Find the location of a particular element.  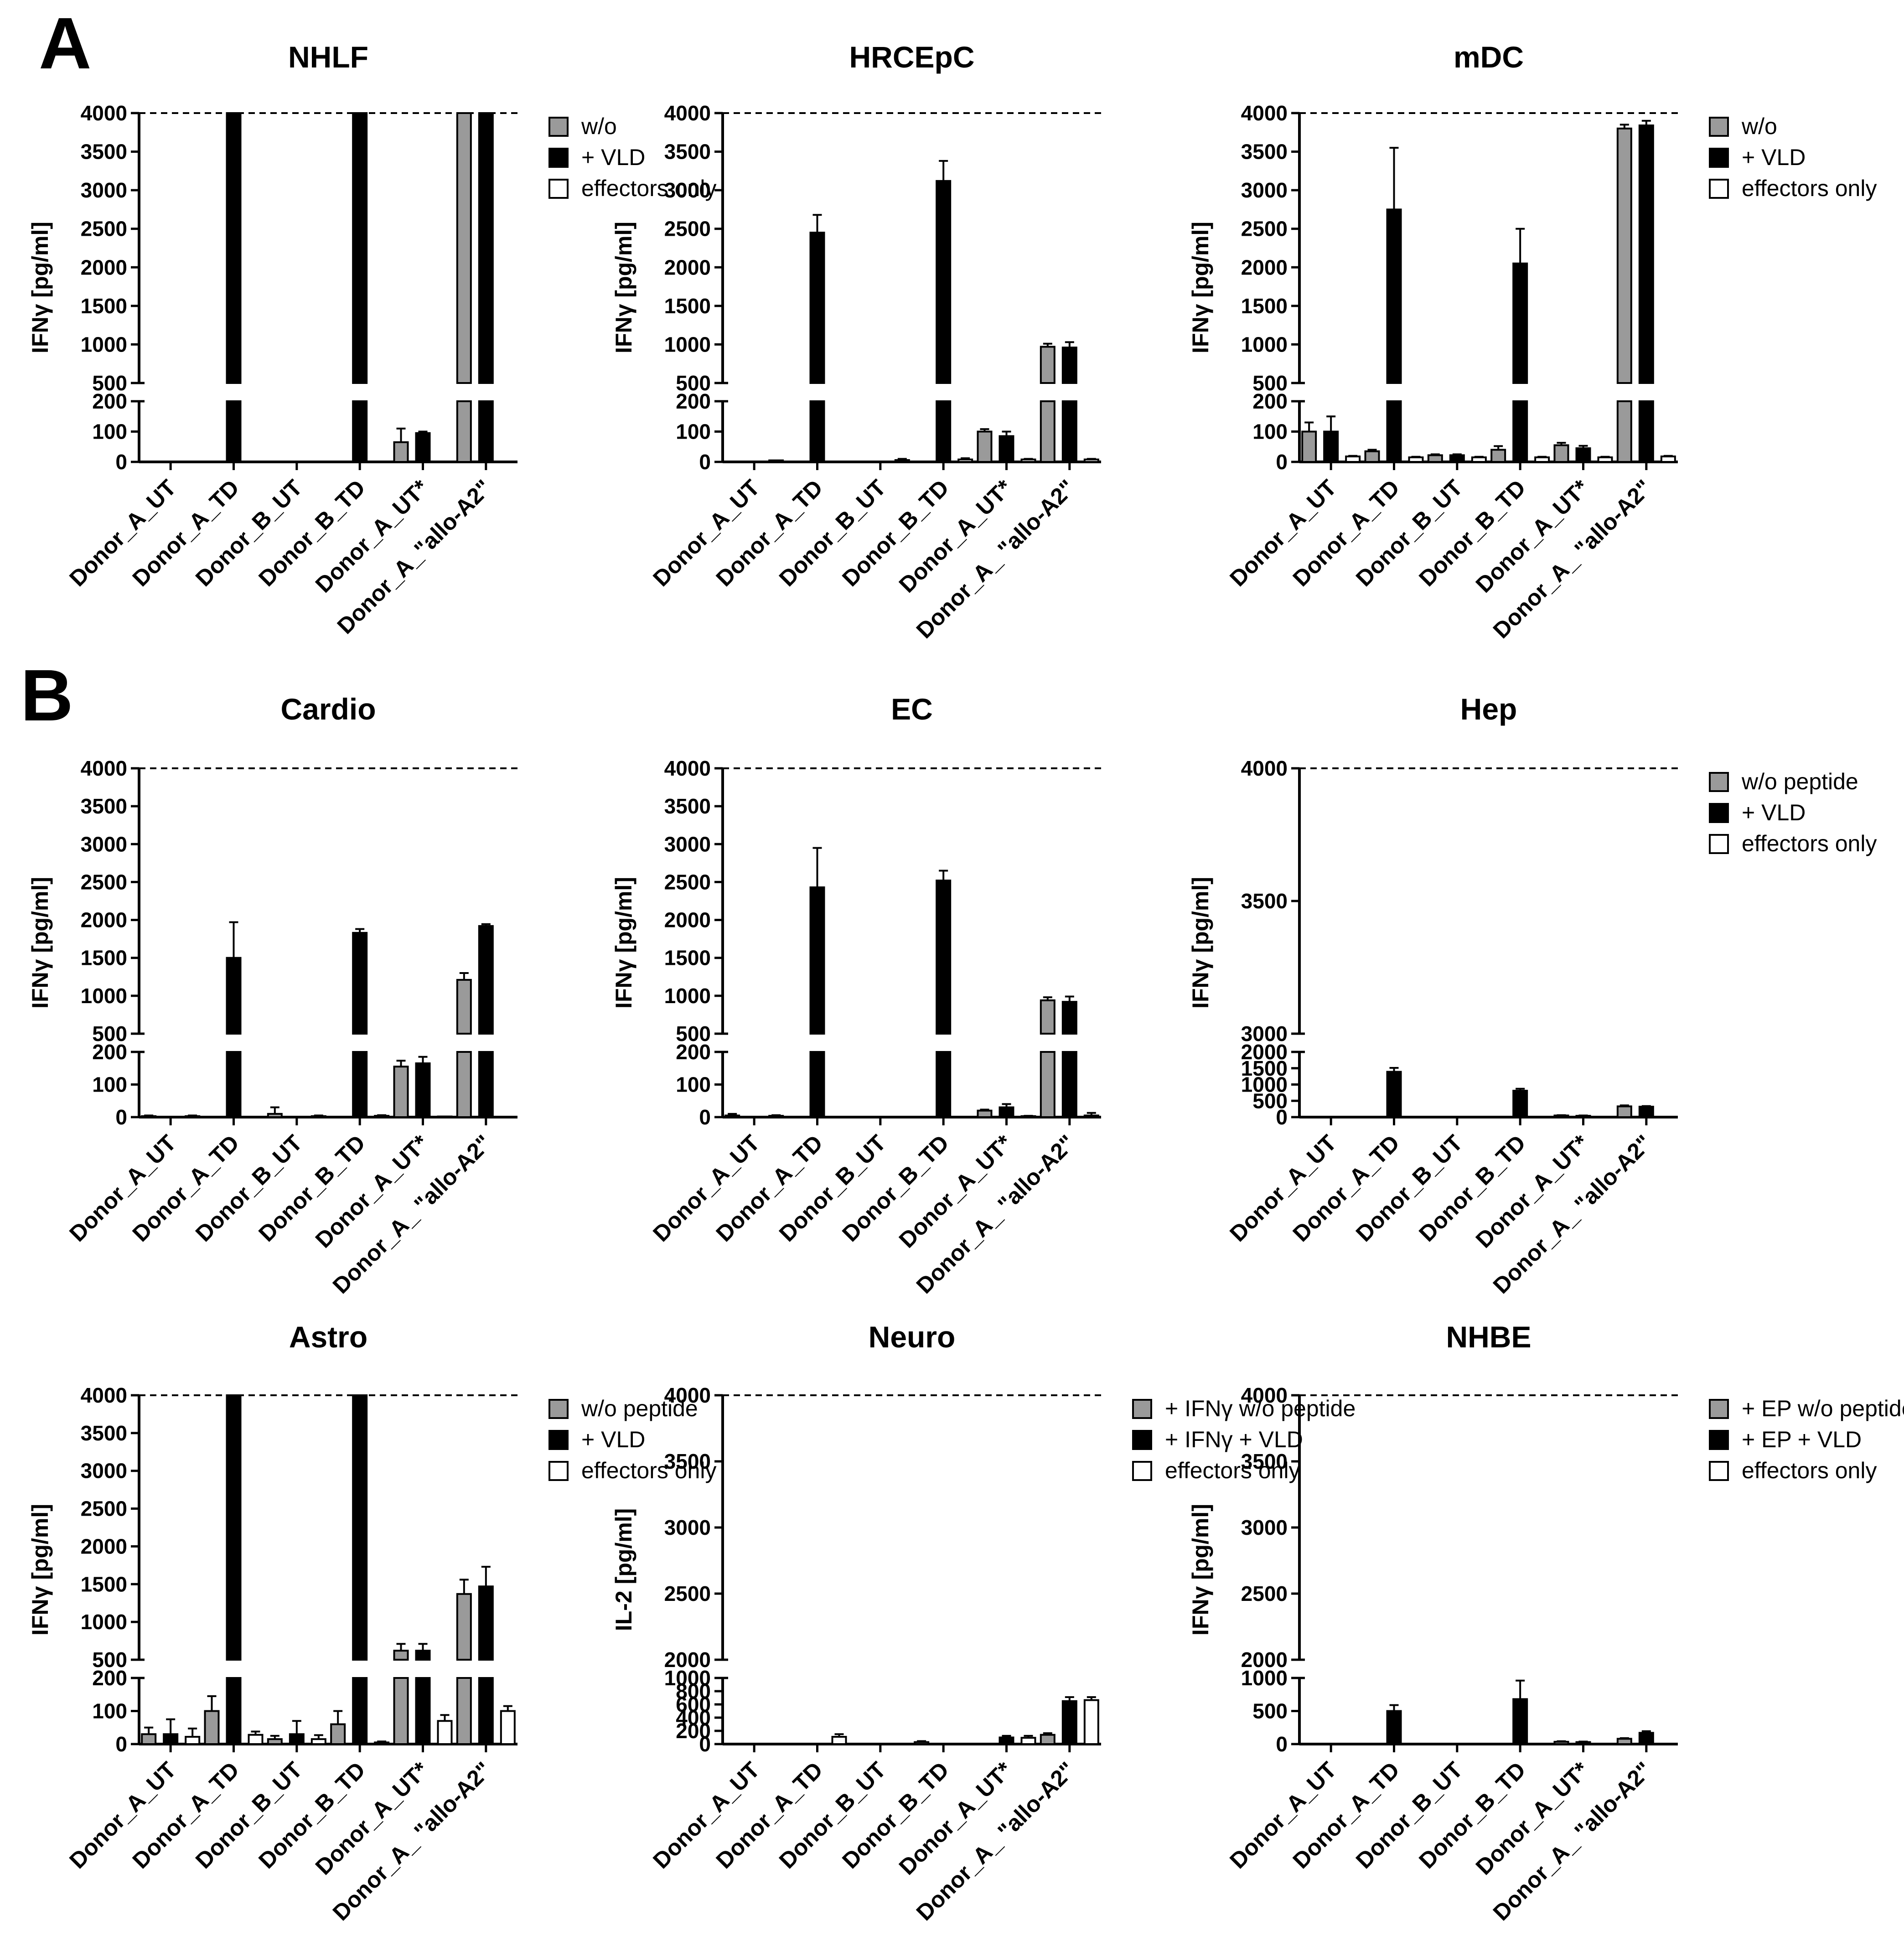

x-tick-label: Donor_A_UT is located at coordinates (1283, 533).